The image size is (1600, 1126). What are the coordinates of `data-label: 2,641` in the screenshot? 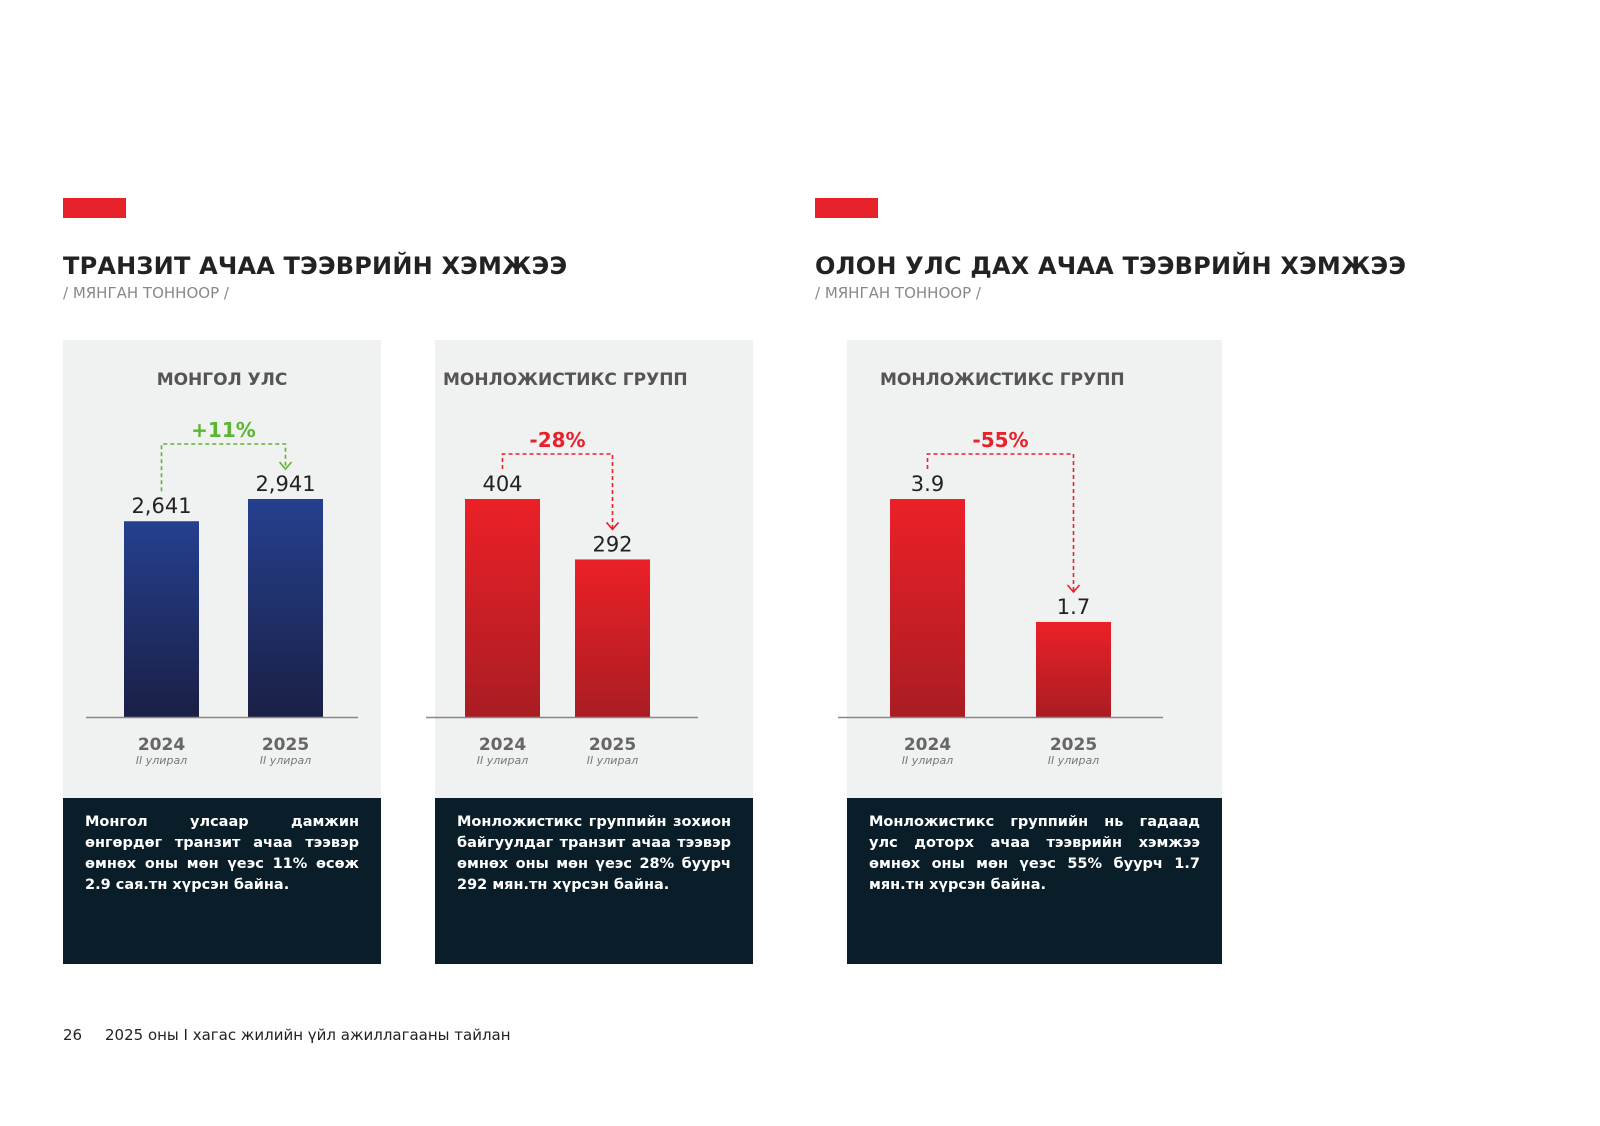 It's located at (161, 506).